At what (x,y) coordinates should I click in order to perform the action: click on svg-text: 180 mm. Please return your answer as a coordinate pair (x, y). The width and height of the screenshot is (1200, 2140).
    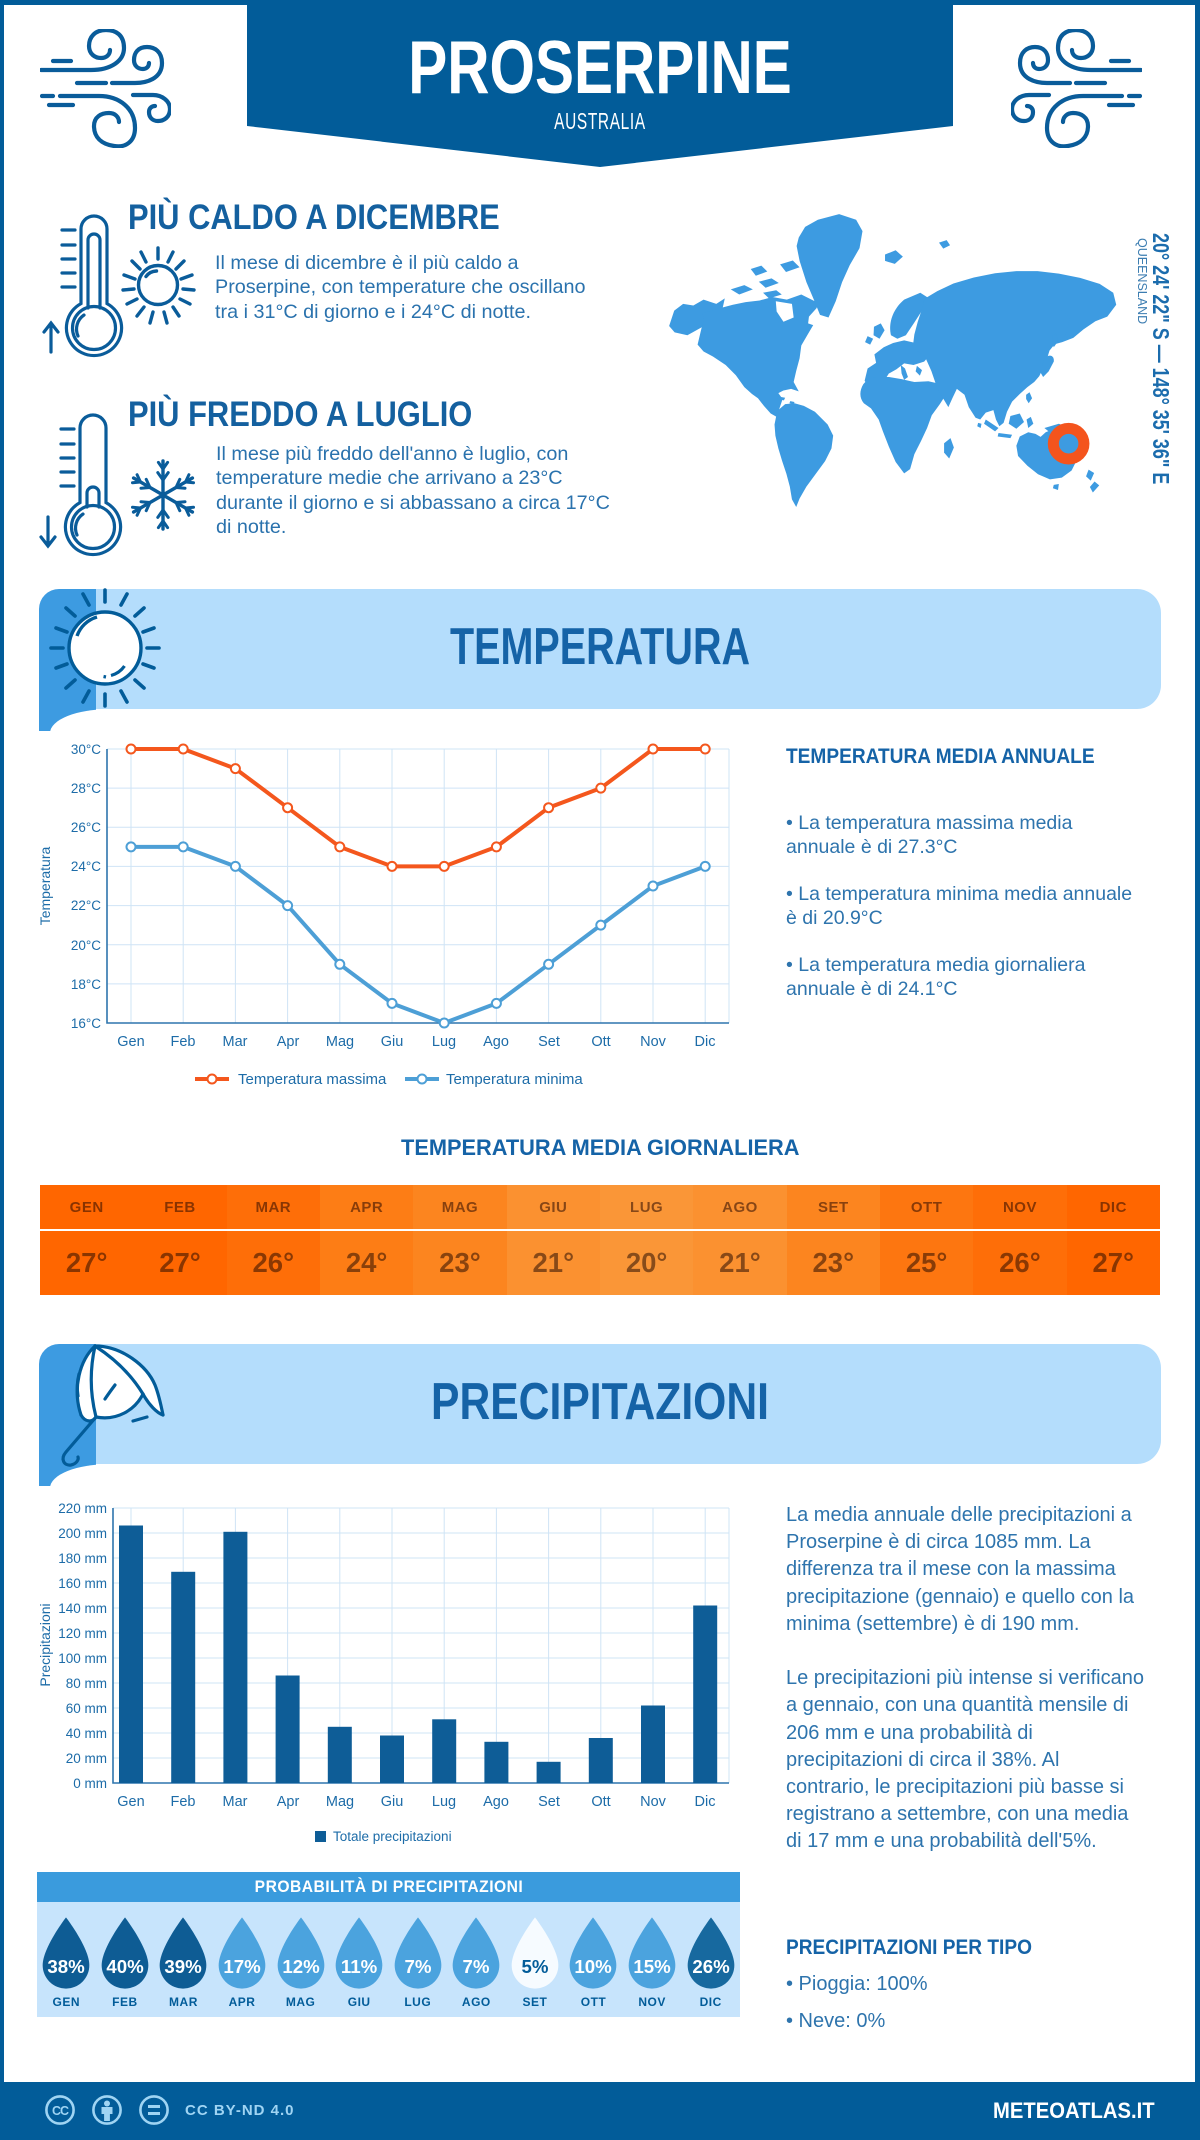
    Looking at the image, I should click on (82, 1558).